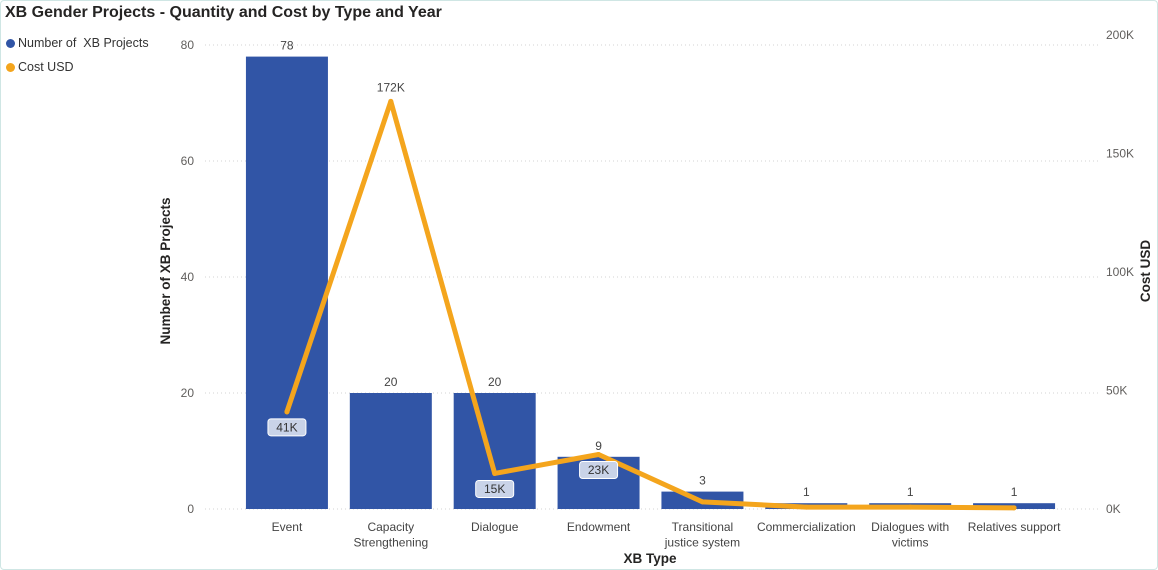 Image resolution: width=1158 pixels, height=570 pixels. What do you see at coordinates (599, 527) in the screenshot?
I see `x-tick-label: Endowment` at bounding box center [599, 527].